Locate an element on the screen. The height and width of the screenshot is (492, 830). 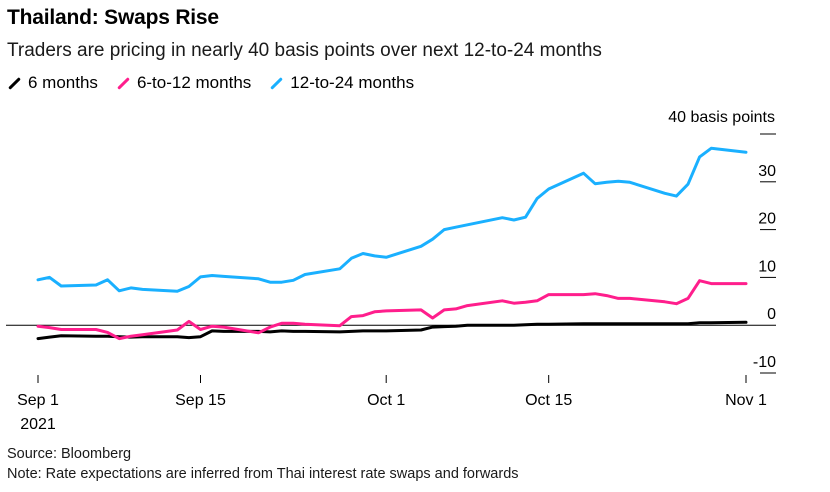
y-tick-label: -10 is located at coordinates (764, 362).